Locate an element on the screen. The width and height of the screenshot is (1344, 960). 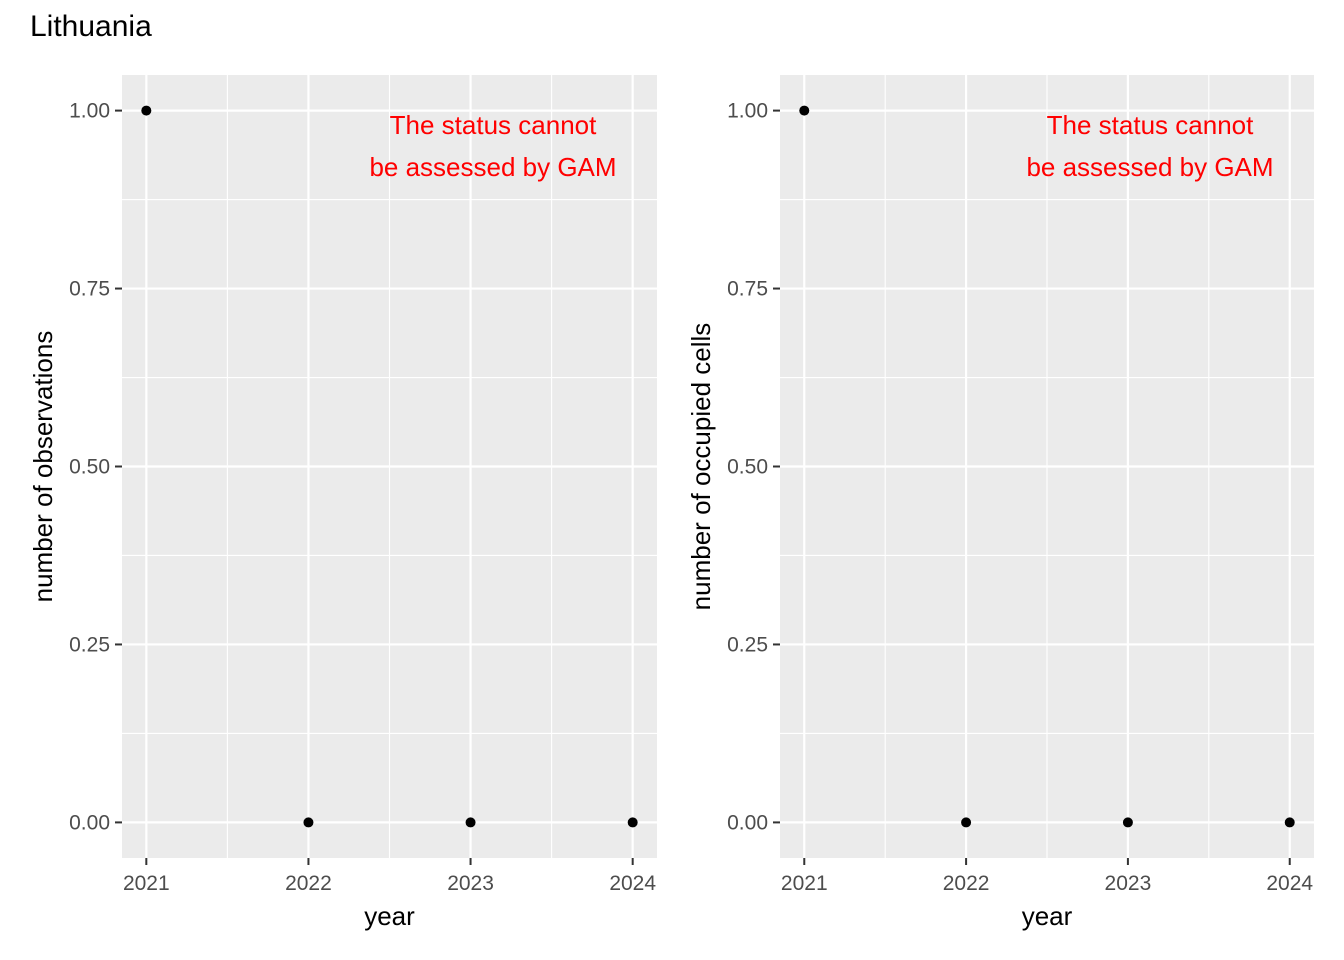
page-title: Lithuania is located at coordinates (91, 26).